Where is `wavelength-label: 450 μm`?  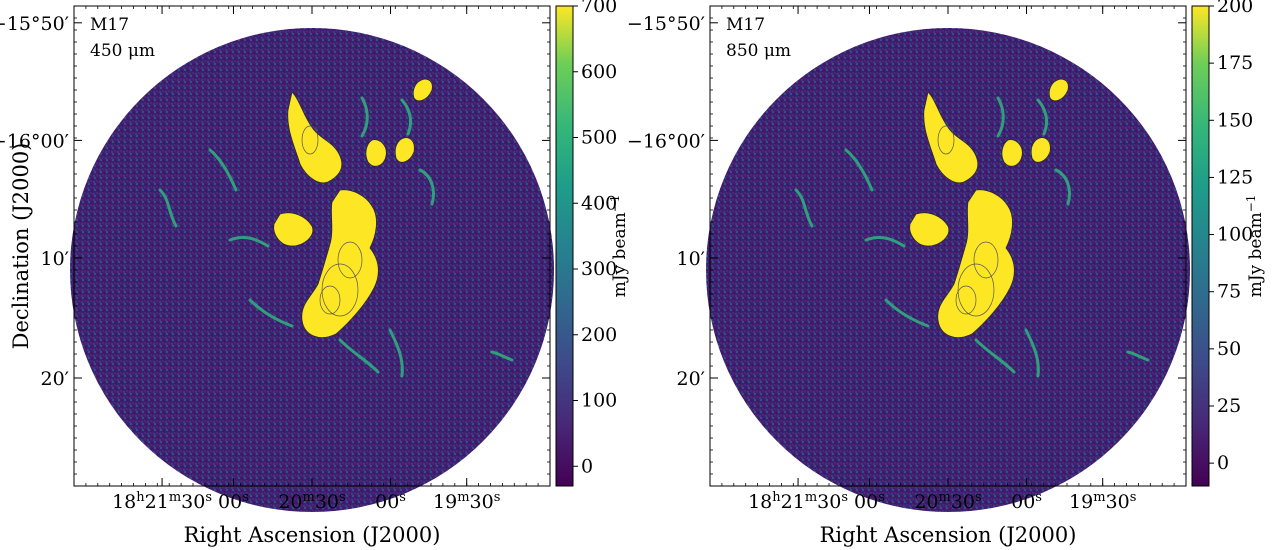 wavelength-label: 450 μm is located at coordinates (122, 51).